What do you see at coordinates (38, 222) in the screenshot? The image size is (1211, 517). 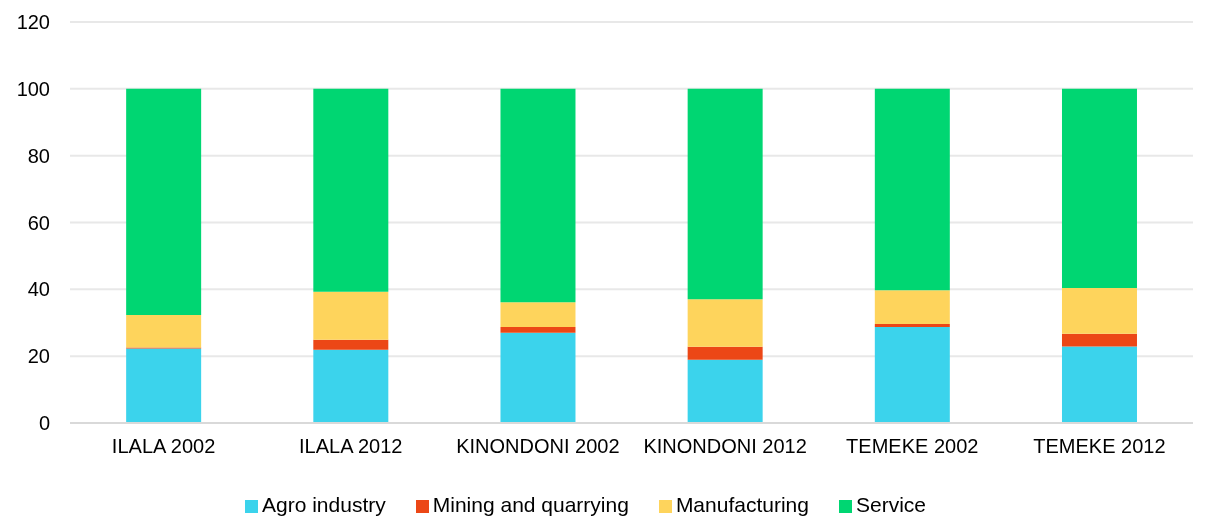 I see `y-tick-label: 60` at bounding box center [38, 222].